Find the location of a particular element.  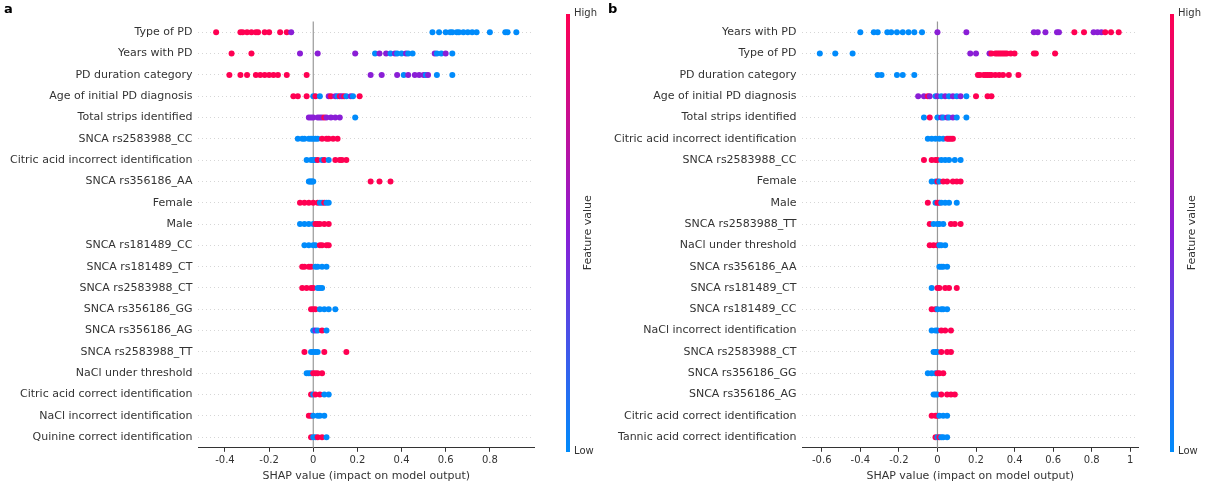

text: a is located at coordinates (8, 9).